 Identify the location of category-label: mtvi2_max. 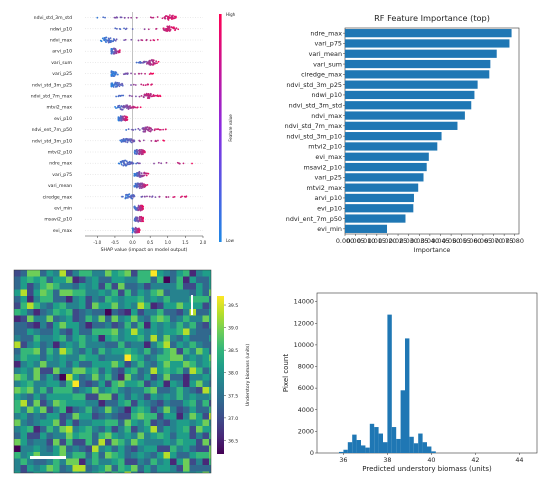
(325, 188).